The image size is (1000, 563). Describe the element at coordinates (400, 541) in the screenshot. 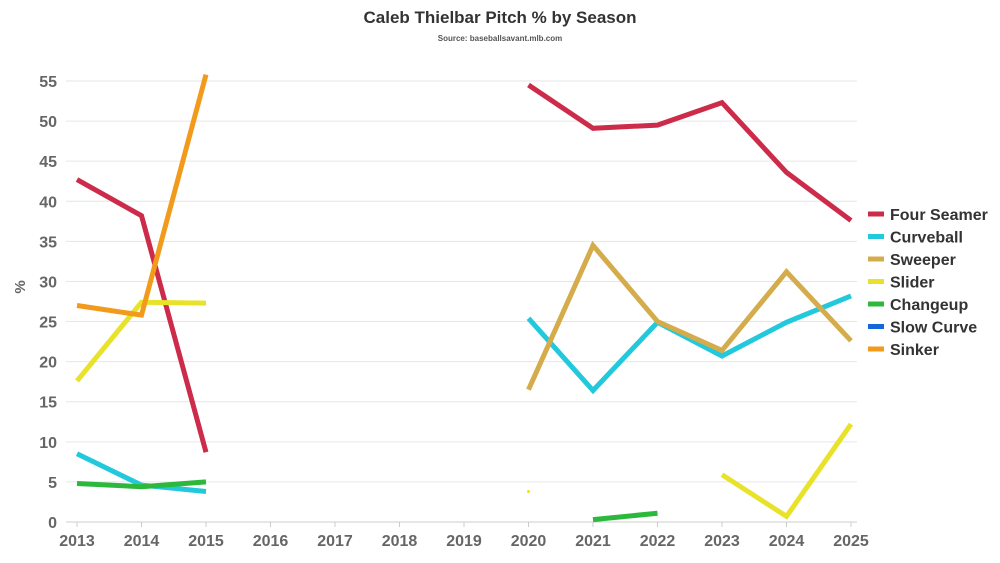

I see `x-tick-label: 2018` at that location.